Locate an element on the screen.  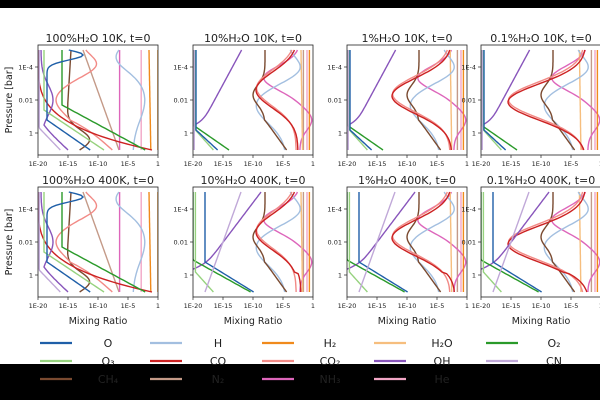
legend-label: CO₂ is located at coordinates (330, 361).